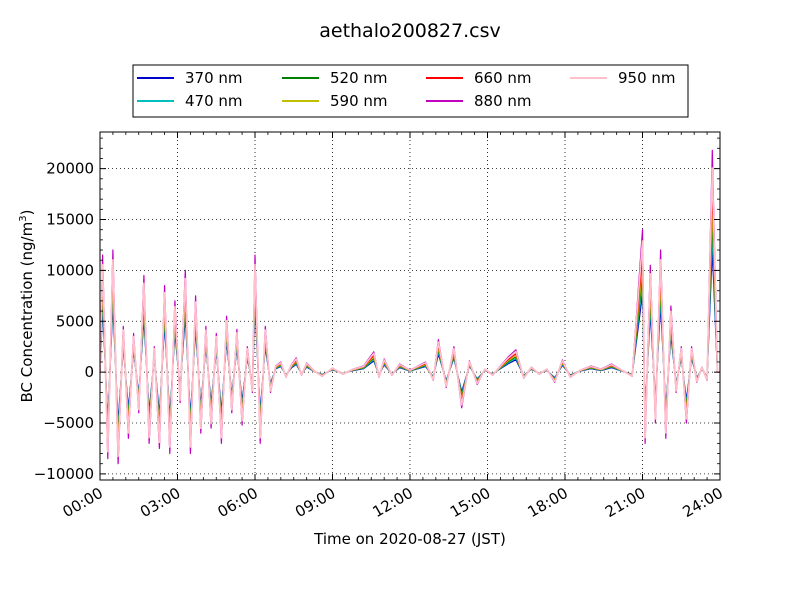  What do you see at coordinates (315, 502) in the screenshot?
I see `x-tick-label: 09:00` at bounding box center [315, 502].